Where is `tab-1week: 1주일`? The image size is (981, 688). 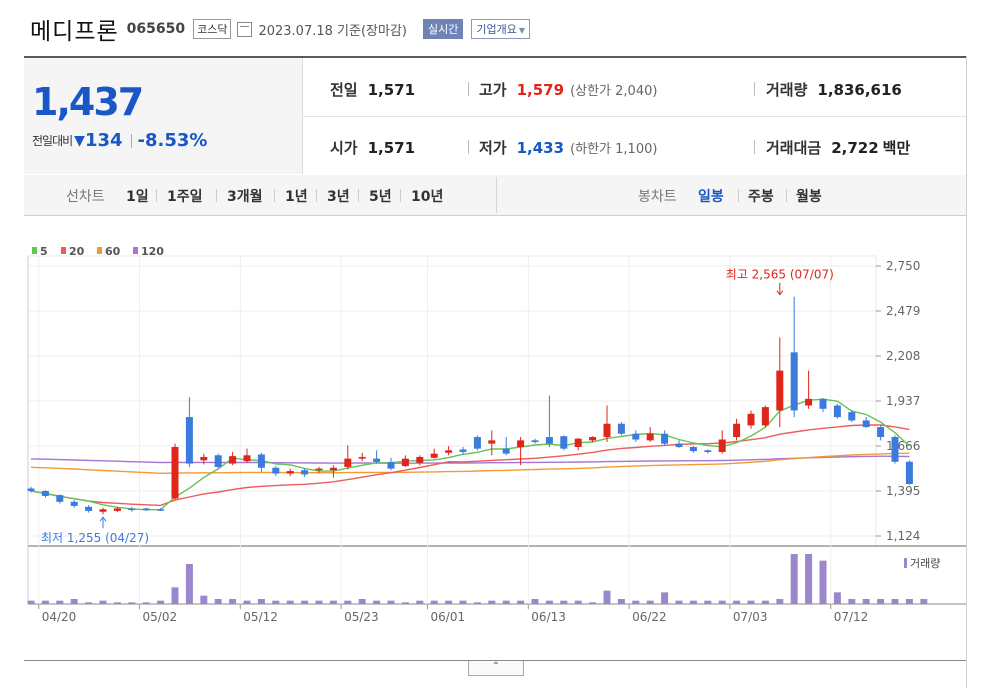 tab-1week: 1주일 is located at coordinates (185, 197).